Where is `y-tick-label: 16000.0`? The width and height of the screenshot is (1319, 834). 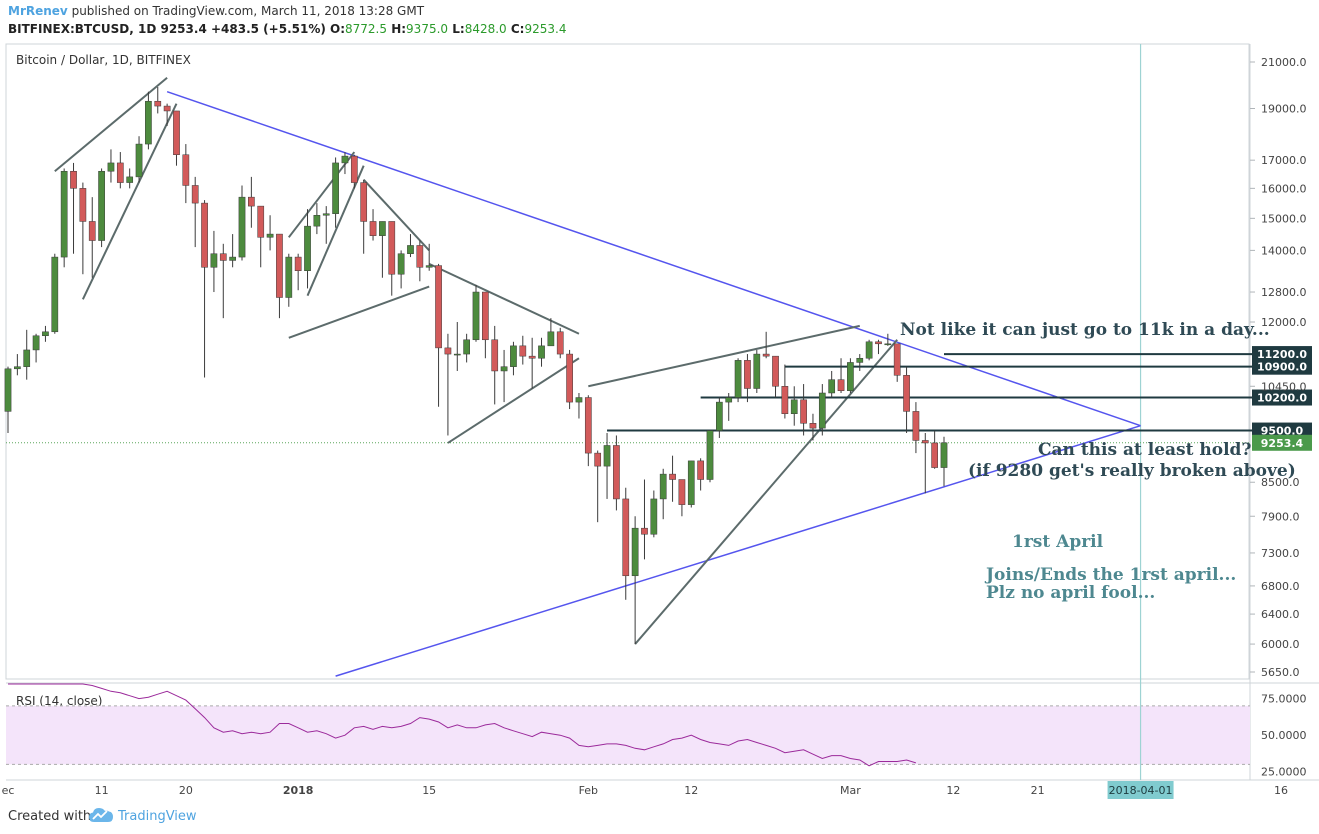 y-tick-label: 16000.0 is located at coordinates (1284, 188).